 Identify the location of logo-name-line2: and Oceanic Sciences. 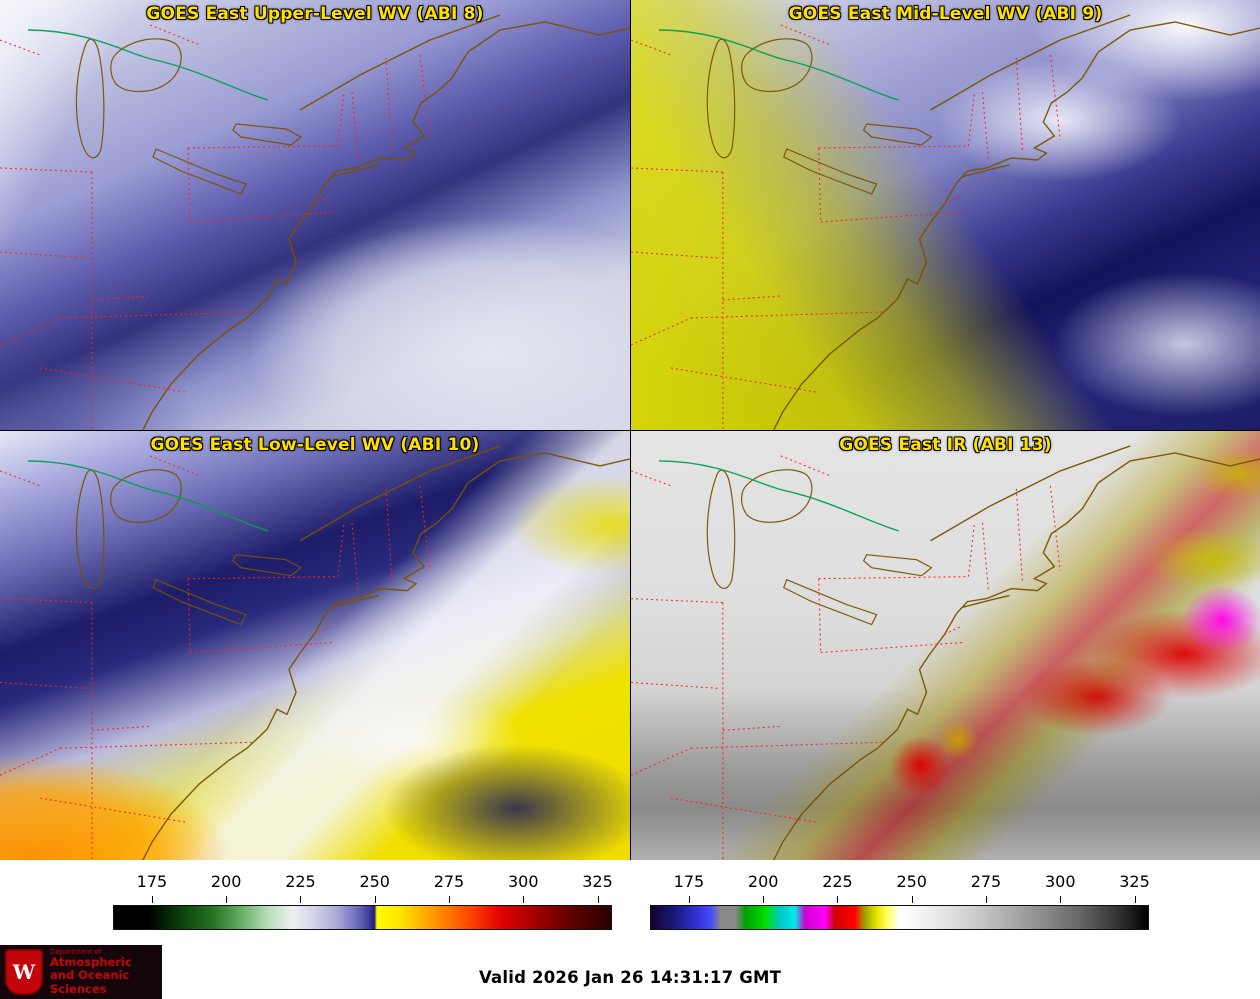
(90, 982).